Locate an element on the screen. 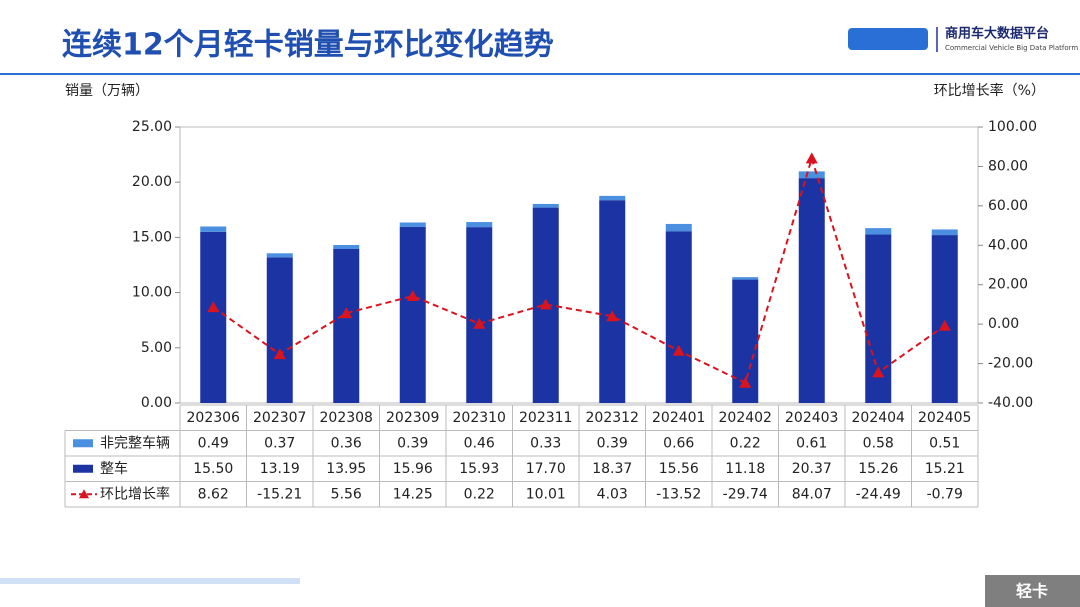 This screenshot has height=607, width=1080. x-tick-label: 202405 is located at coordinates (944, 418).